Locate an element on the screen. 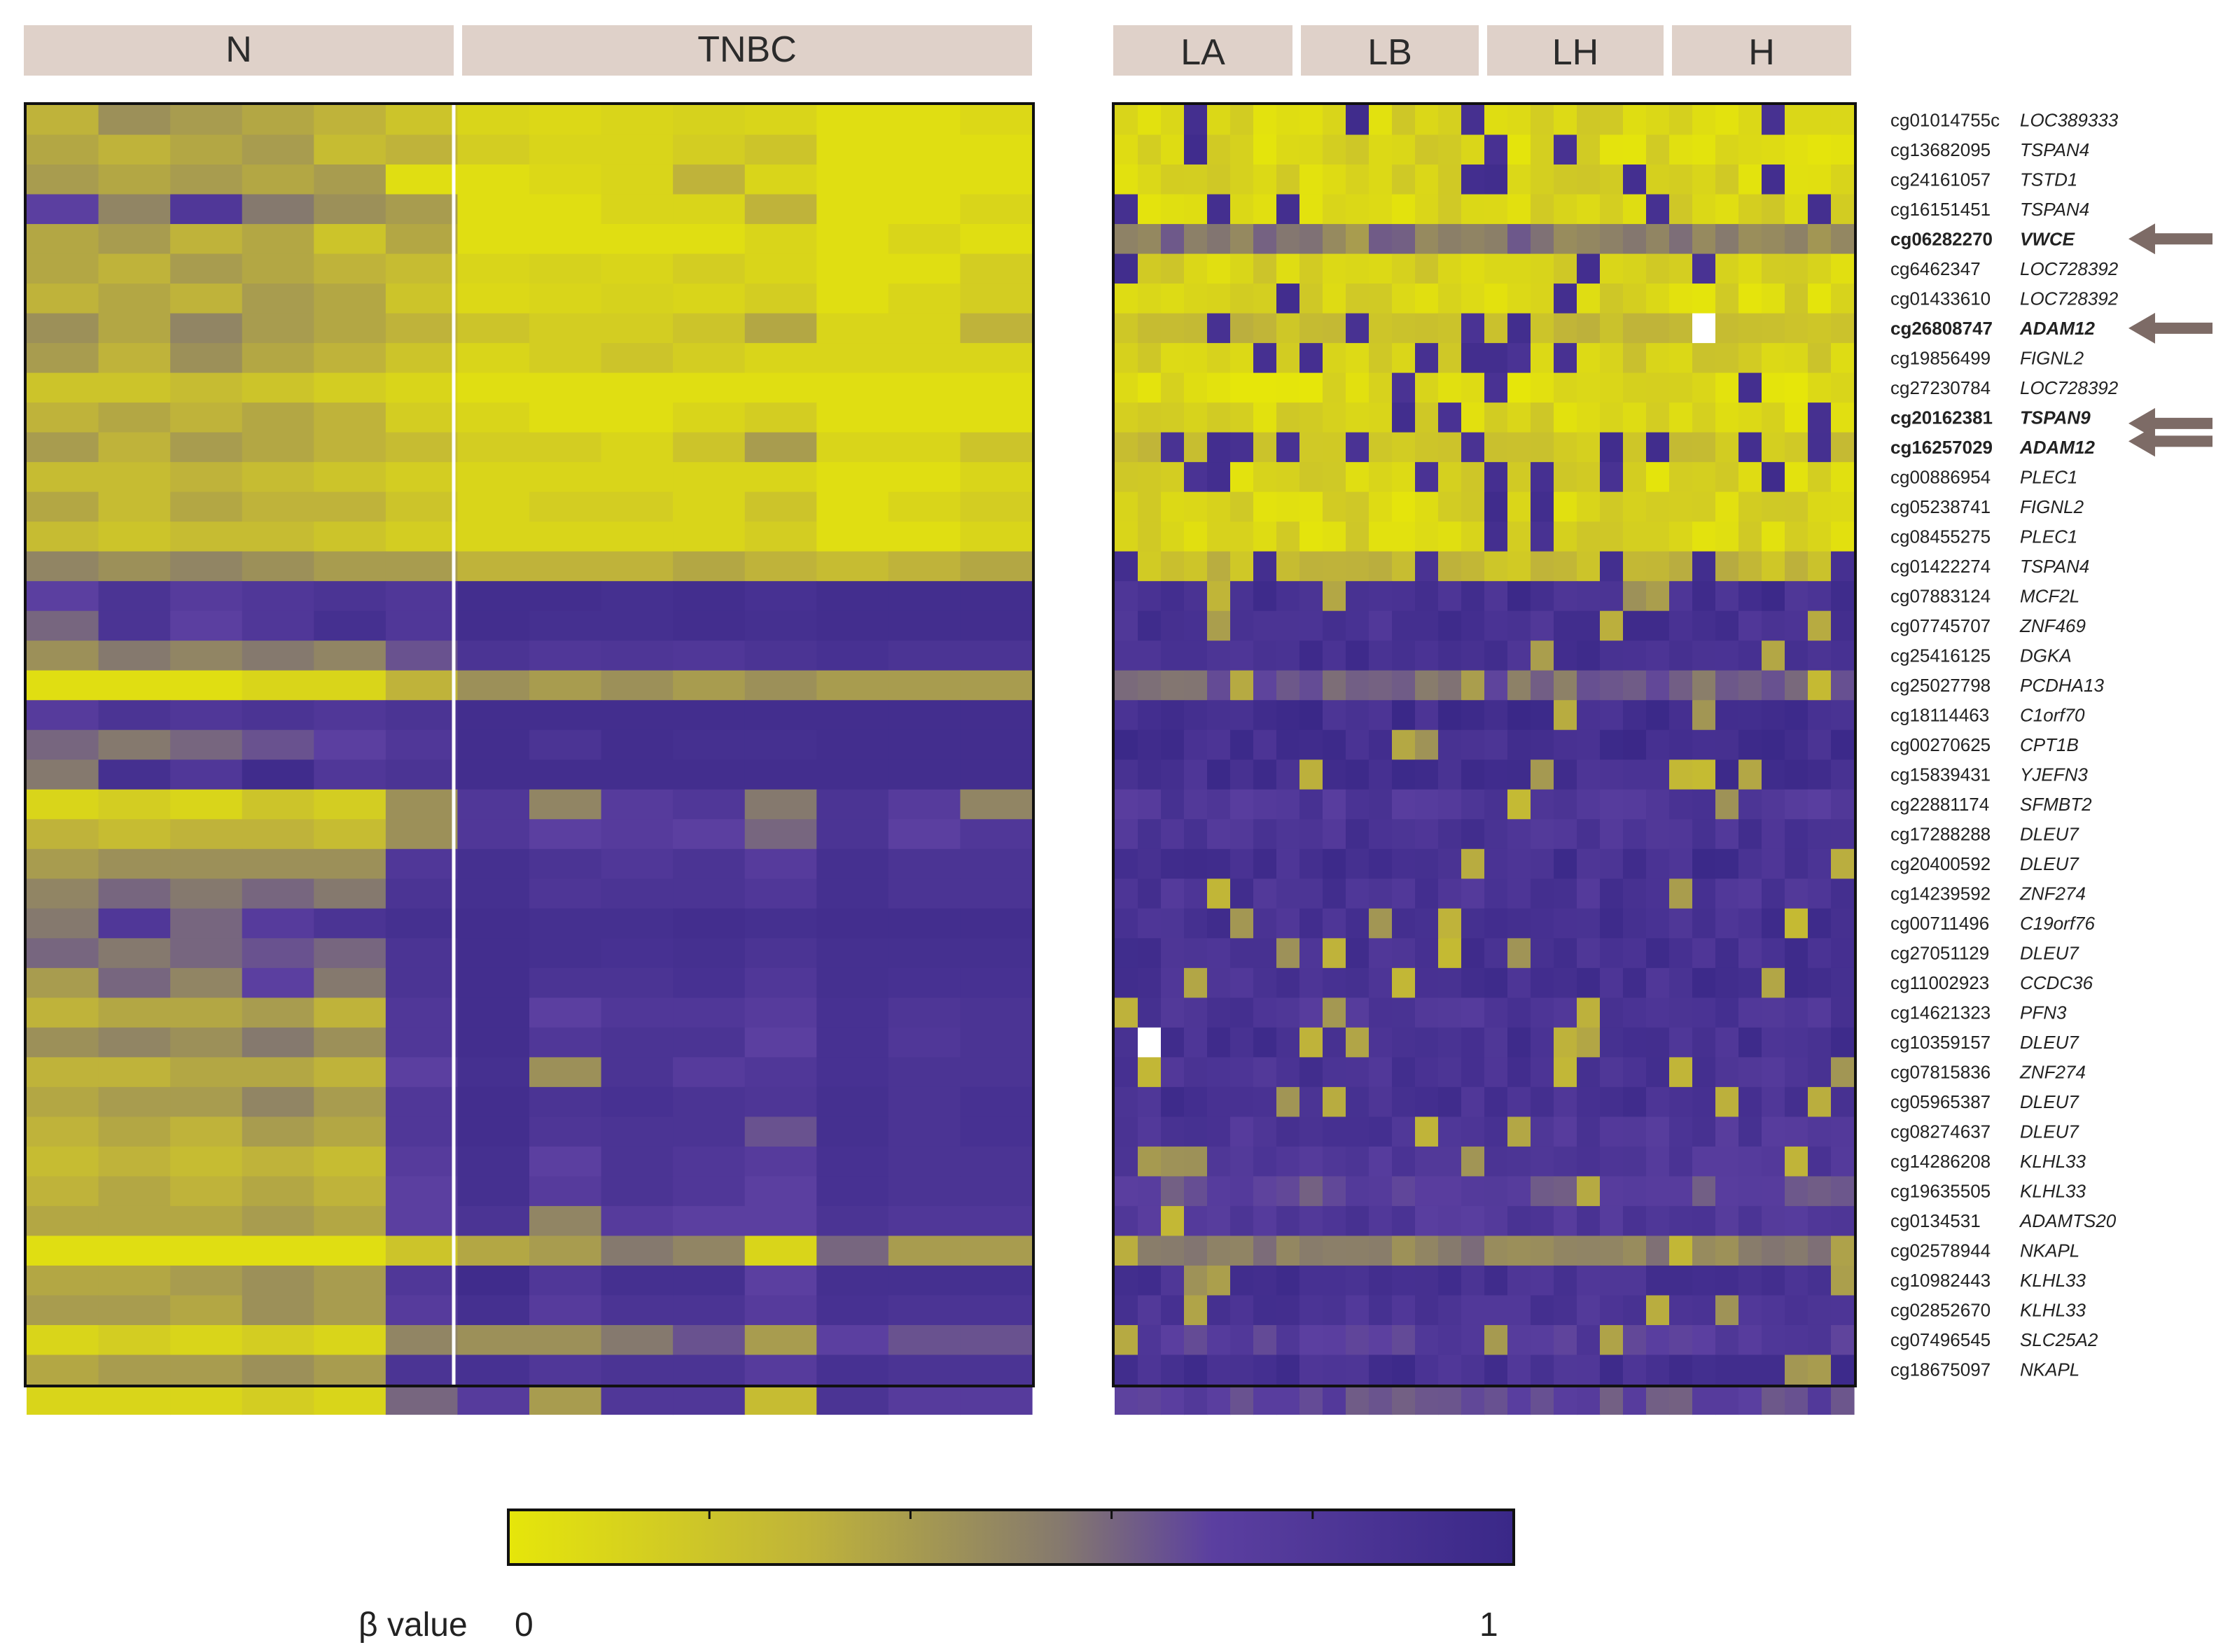 This screenshot has height=1652, width=2230. group-header is located at coordinates (1390, 50).